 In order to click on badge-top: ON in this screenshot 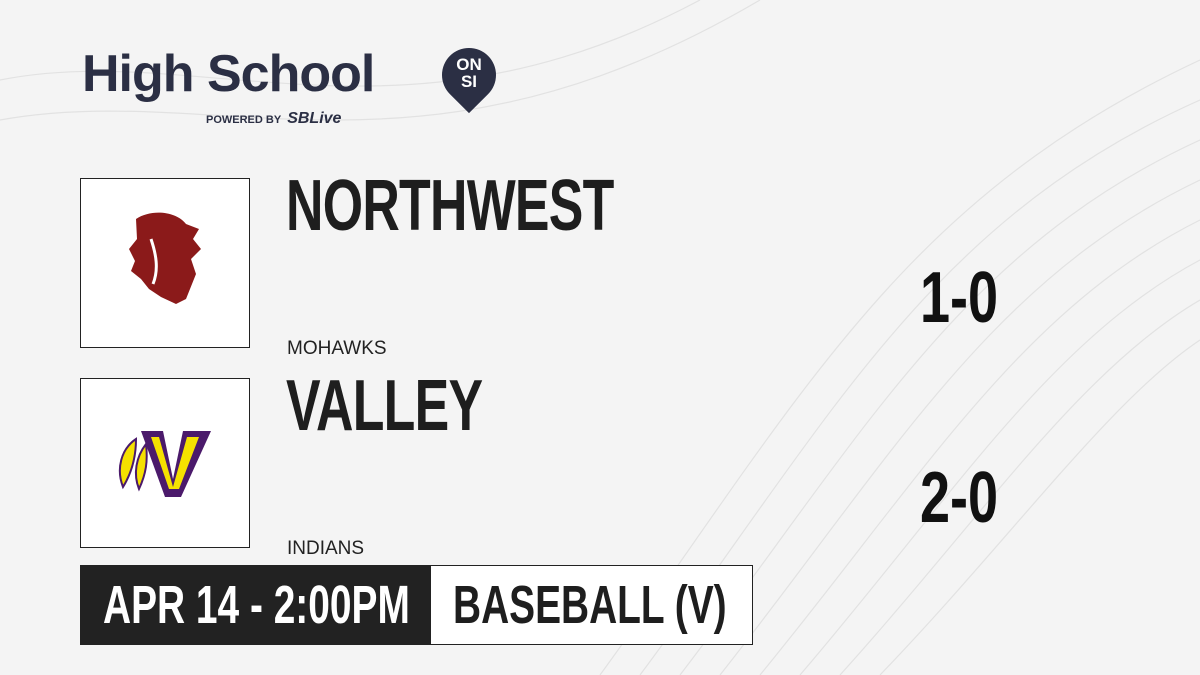, I will do `click(469, 64)`.